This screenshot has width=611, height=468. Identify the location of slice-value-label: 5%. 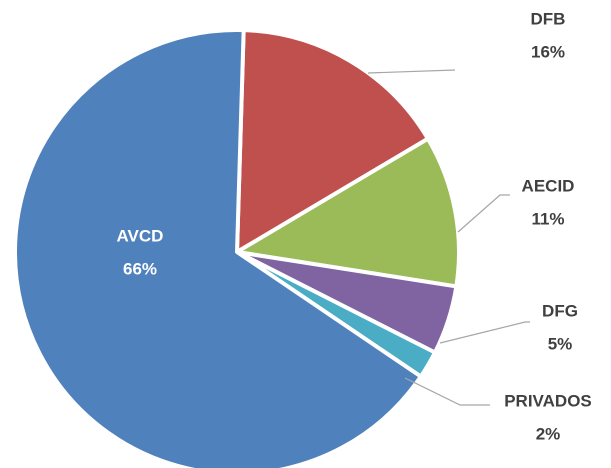
(560, 343).